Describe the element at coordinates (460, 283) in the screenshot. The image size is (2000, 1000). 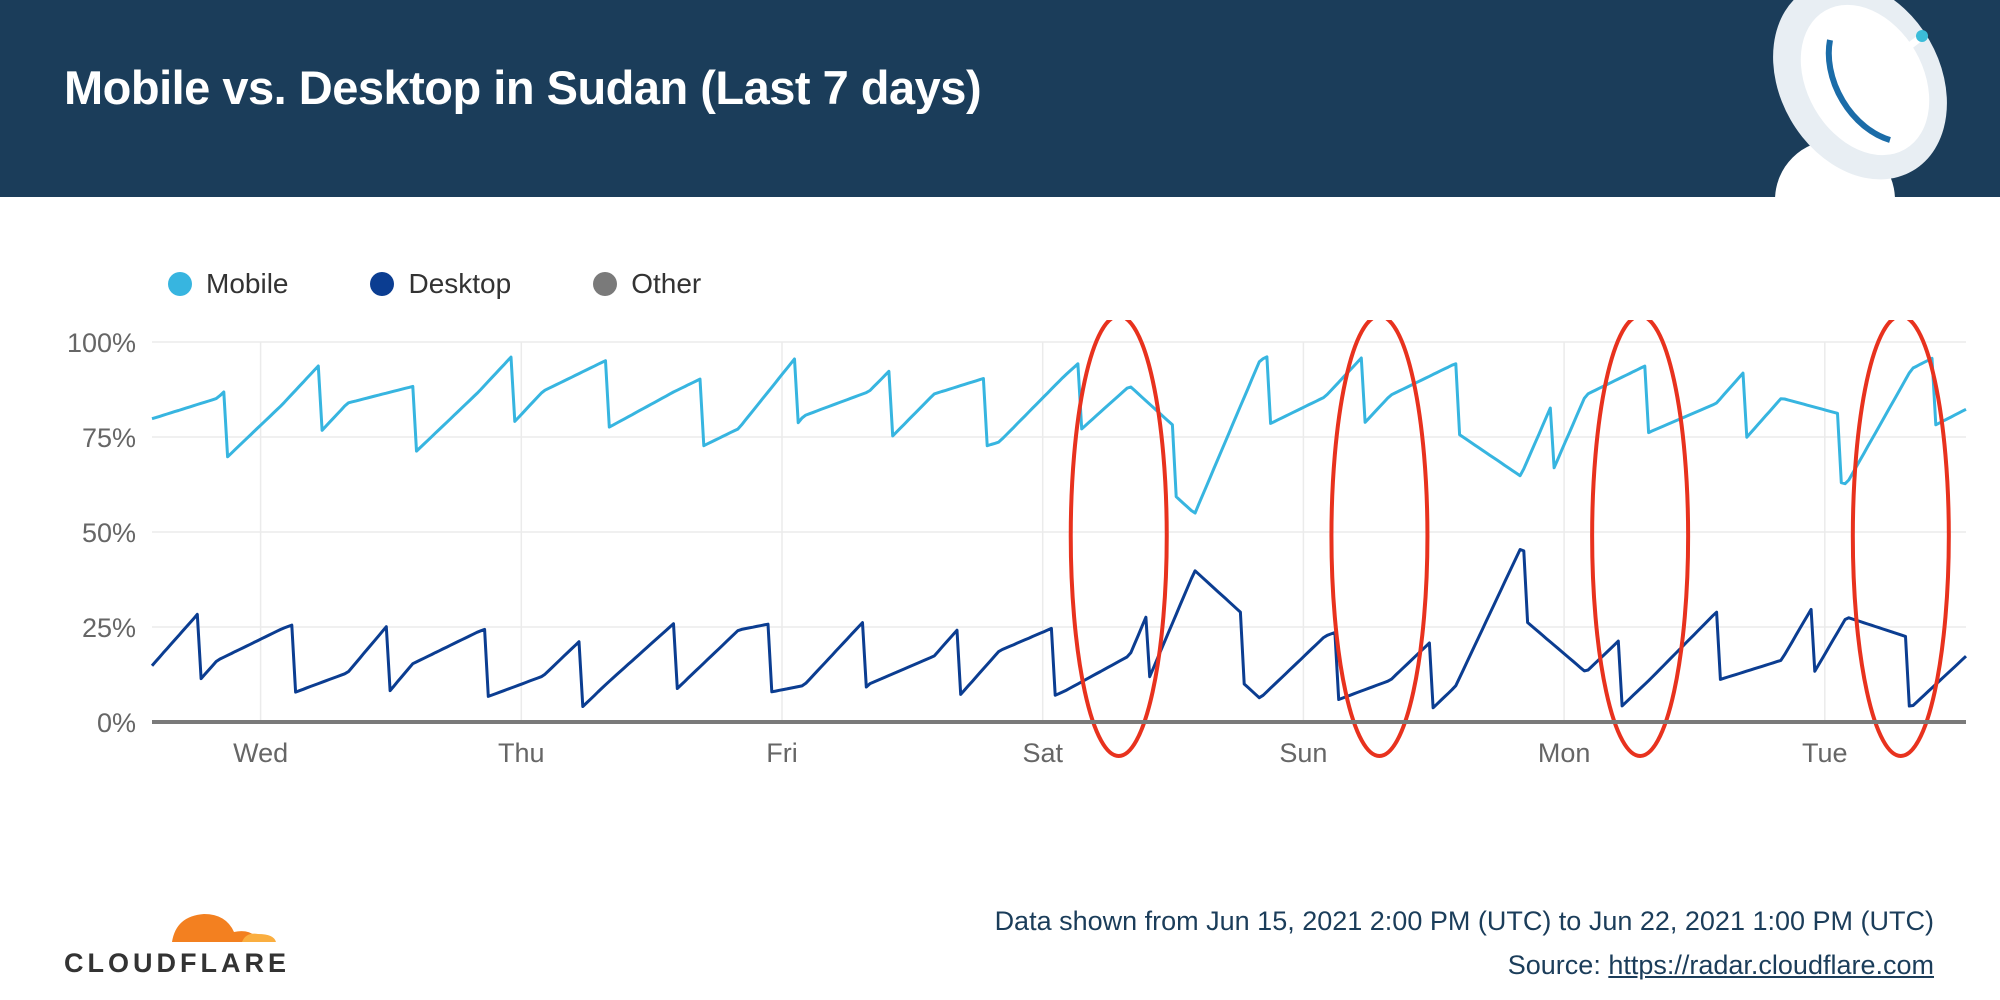
I see `legend-desktop-label: Desktop` at that location.